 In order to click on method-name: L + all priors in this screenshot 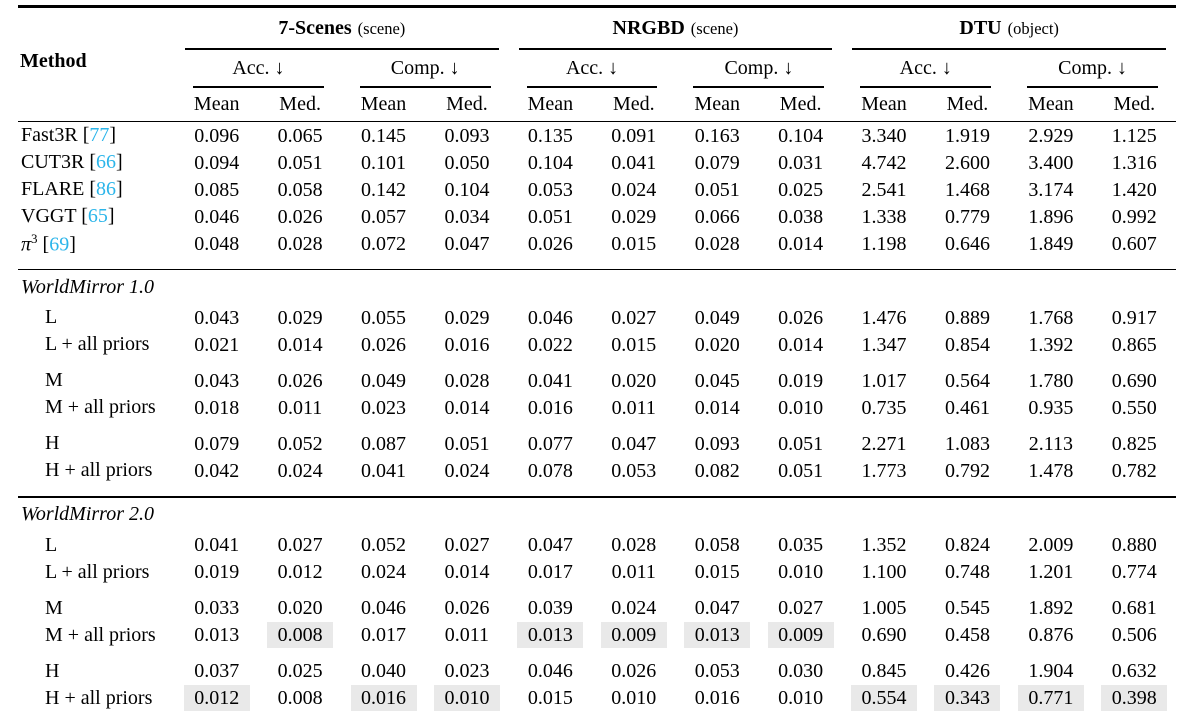, I will do `click(97, 344)`.